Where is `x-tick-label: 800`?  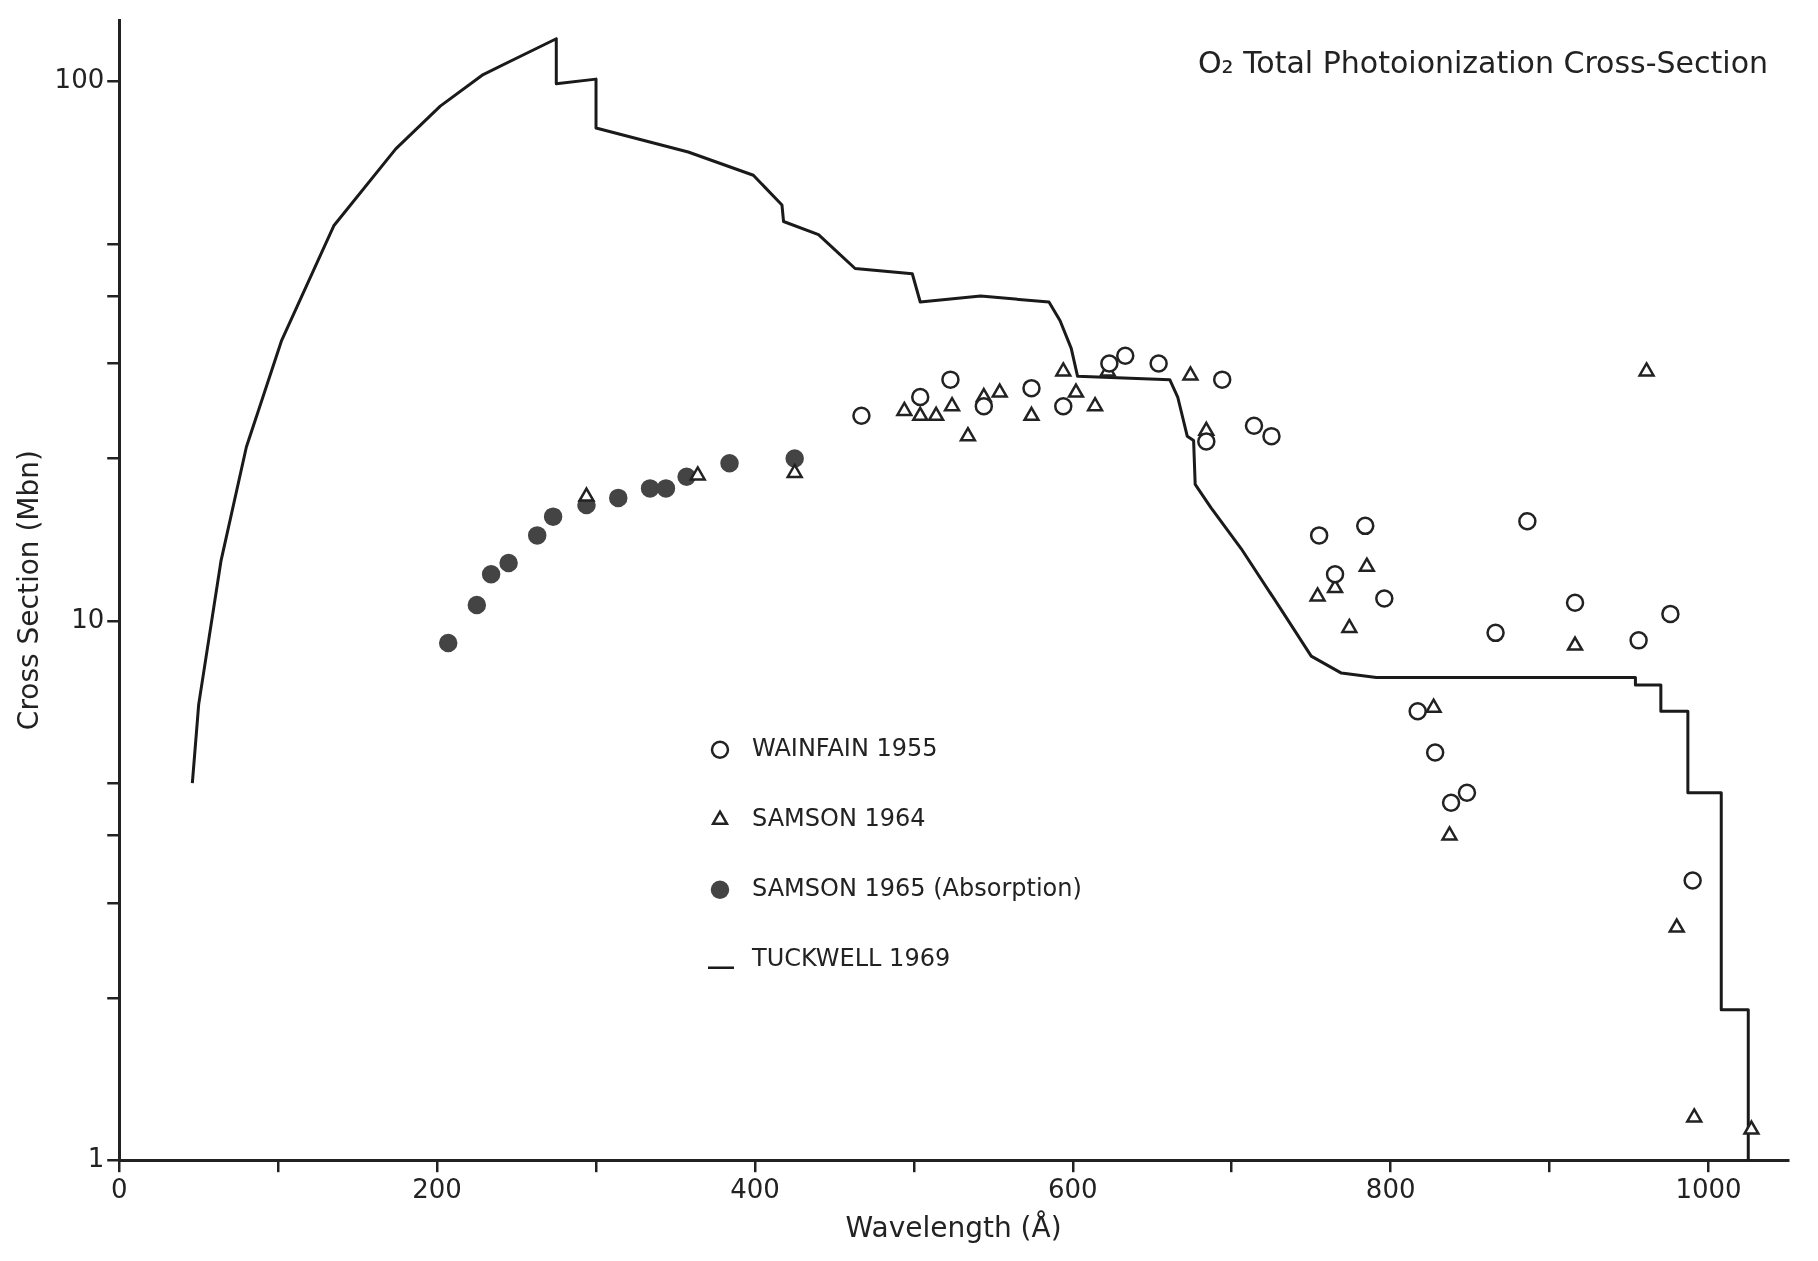
x-tick-label: 800 is located at coordinates (1390, 1188).